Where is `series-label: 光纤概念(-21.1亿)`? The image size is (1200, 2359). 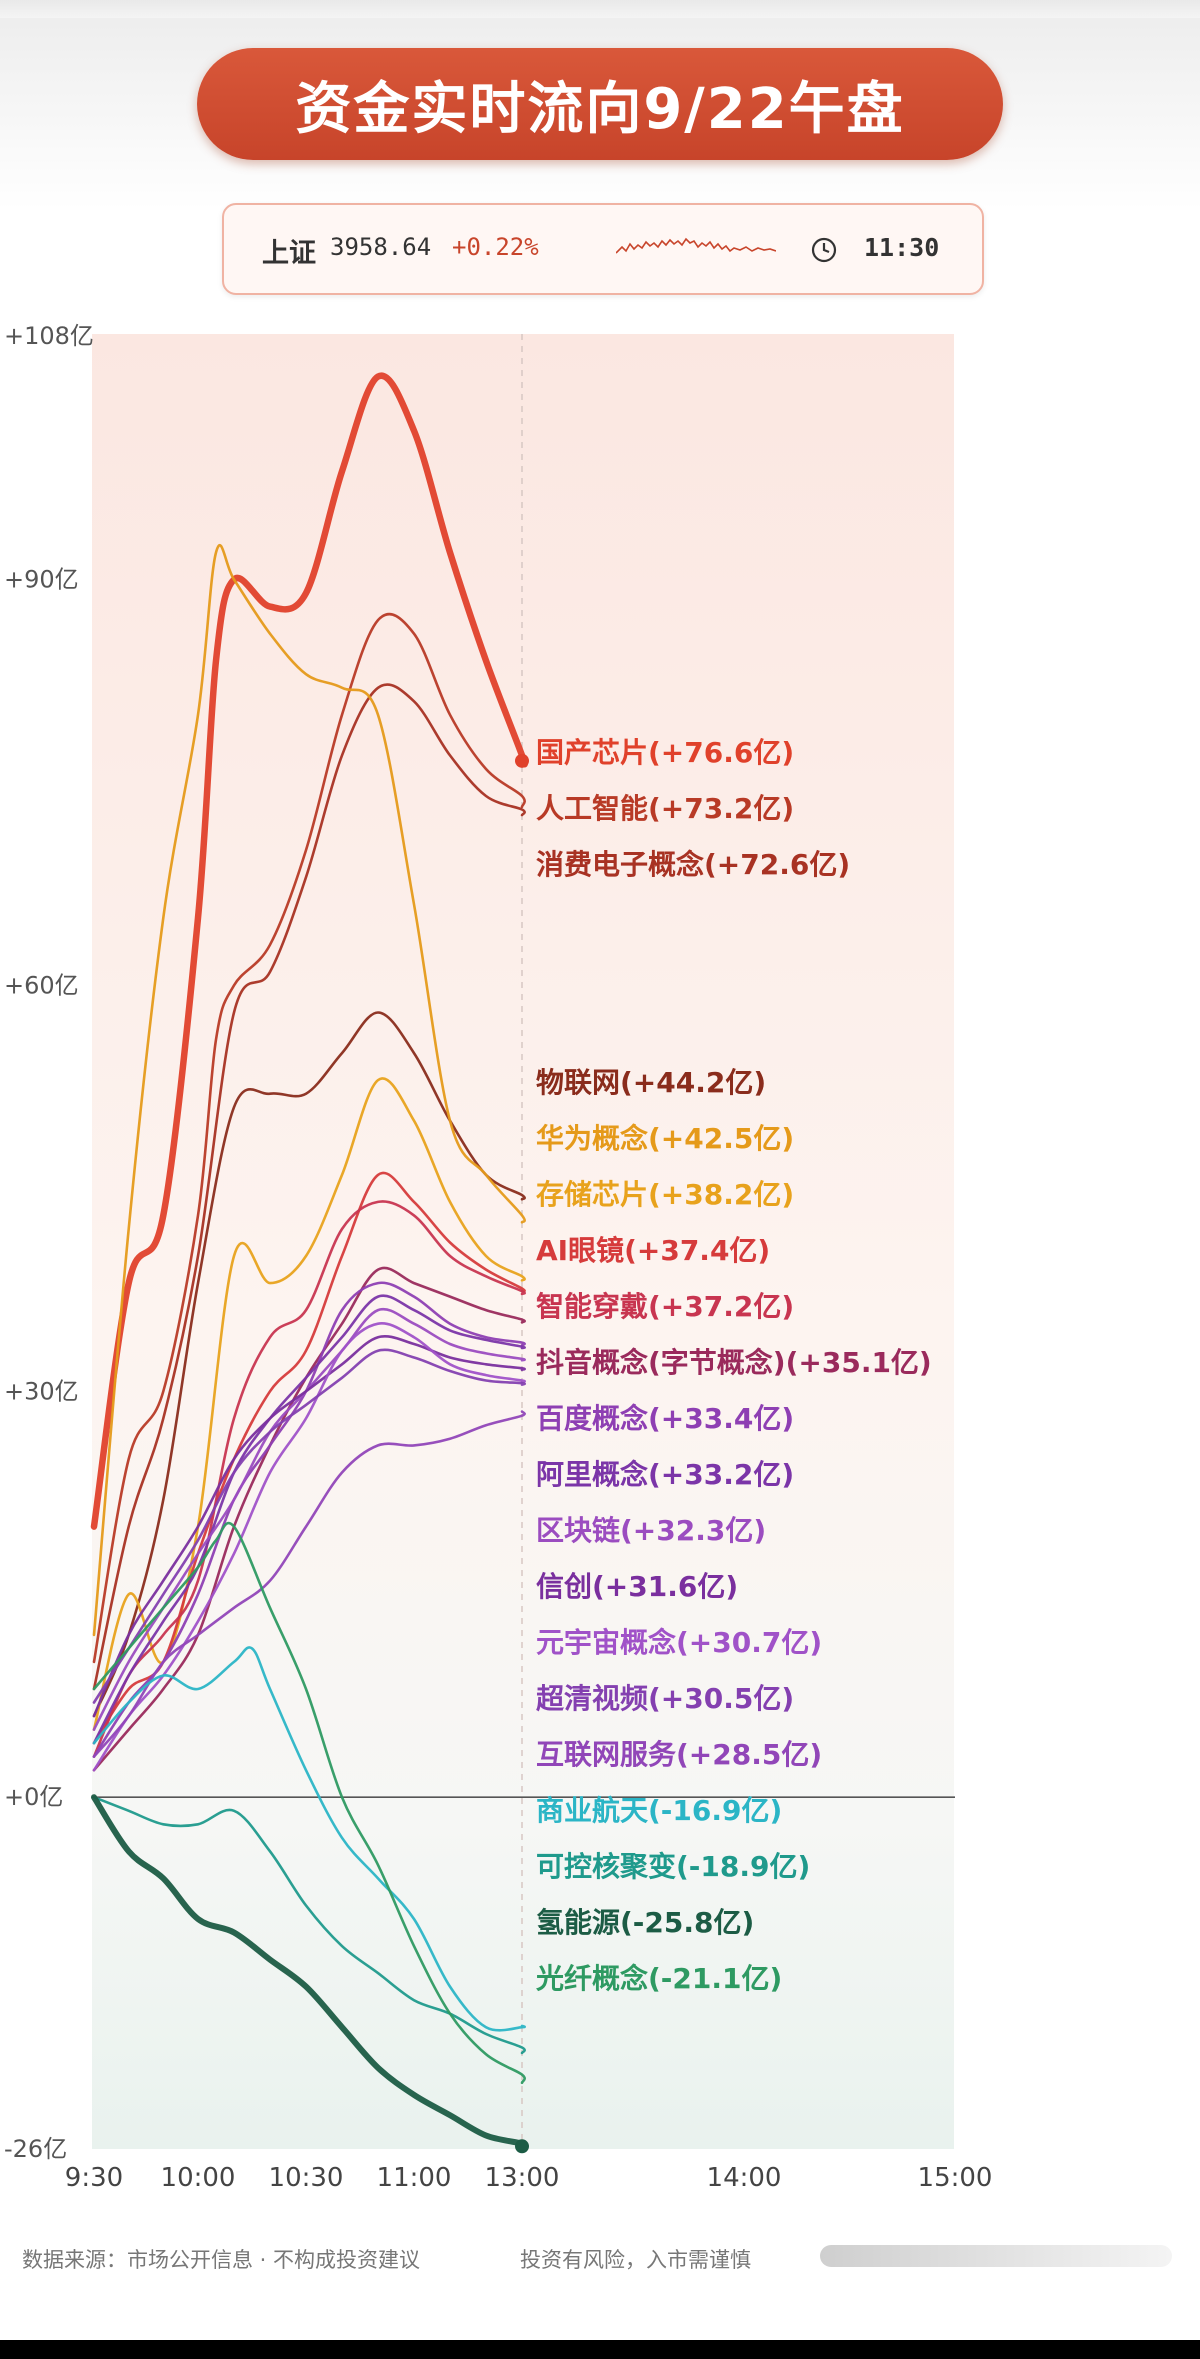
series-label: 光纤概念(-21.1亿) is located at coordinates (658, 1978).